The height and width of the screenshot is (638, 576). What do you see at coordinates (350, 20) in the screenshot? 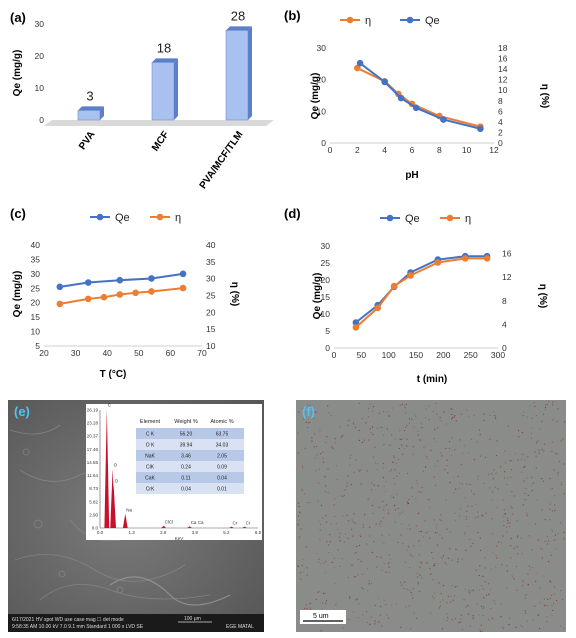
I see `b-legend-marker` at bounding box center [350, 20].